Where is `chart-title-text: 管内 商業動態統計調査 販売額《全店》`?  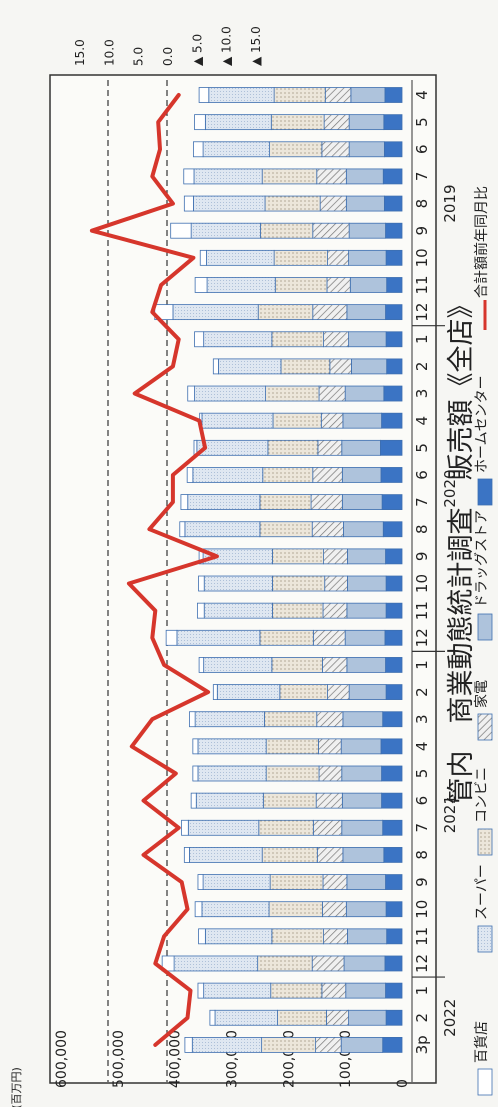
chart-title-text: 管内 商業動態統計調査 販売額《全店》 is located at coordinates (461, 548).